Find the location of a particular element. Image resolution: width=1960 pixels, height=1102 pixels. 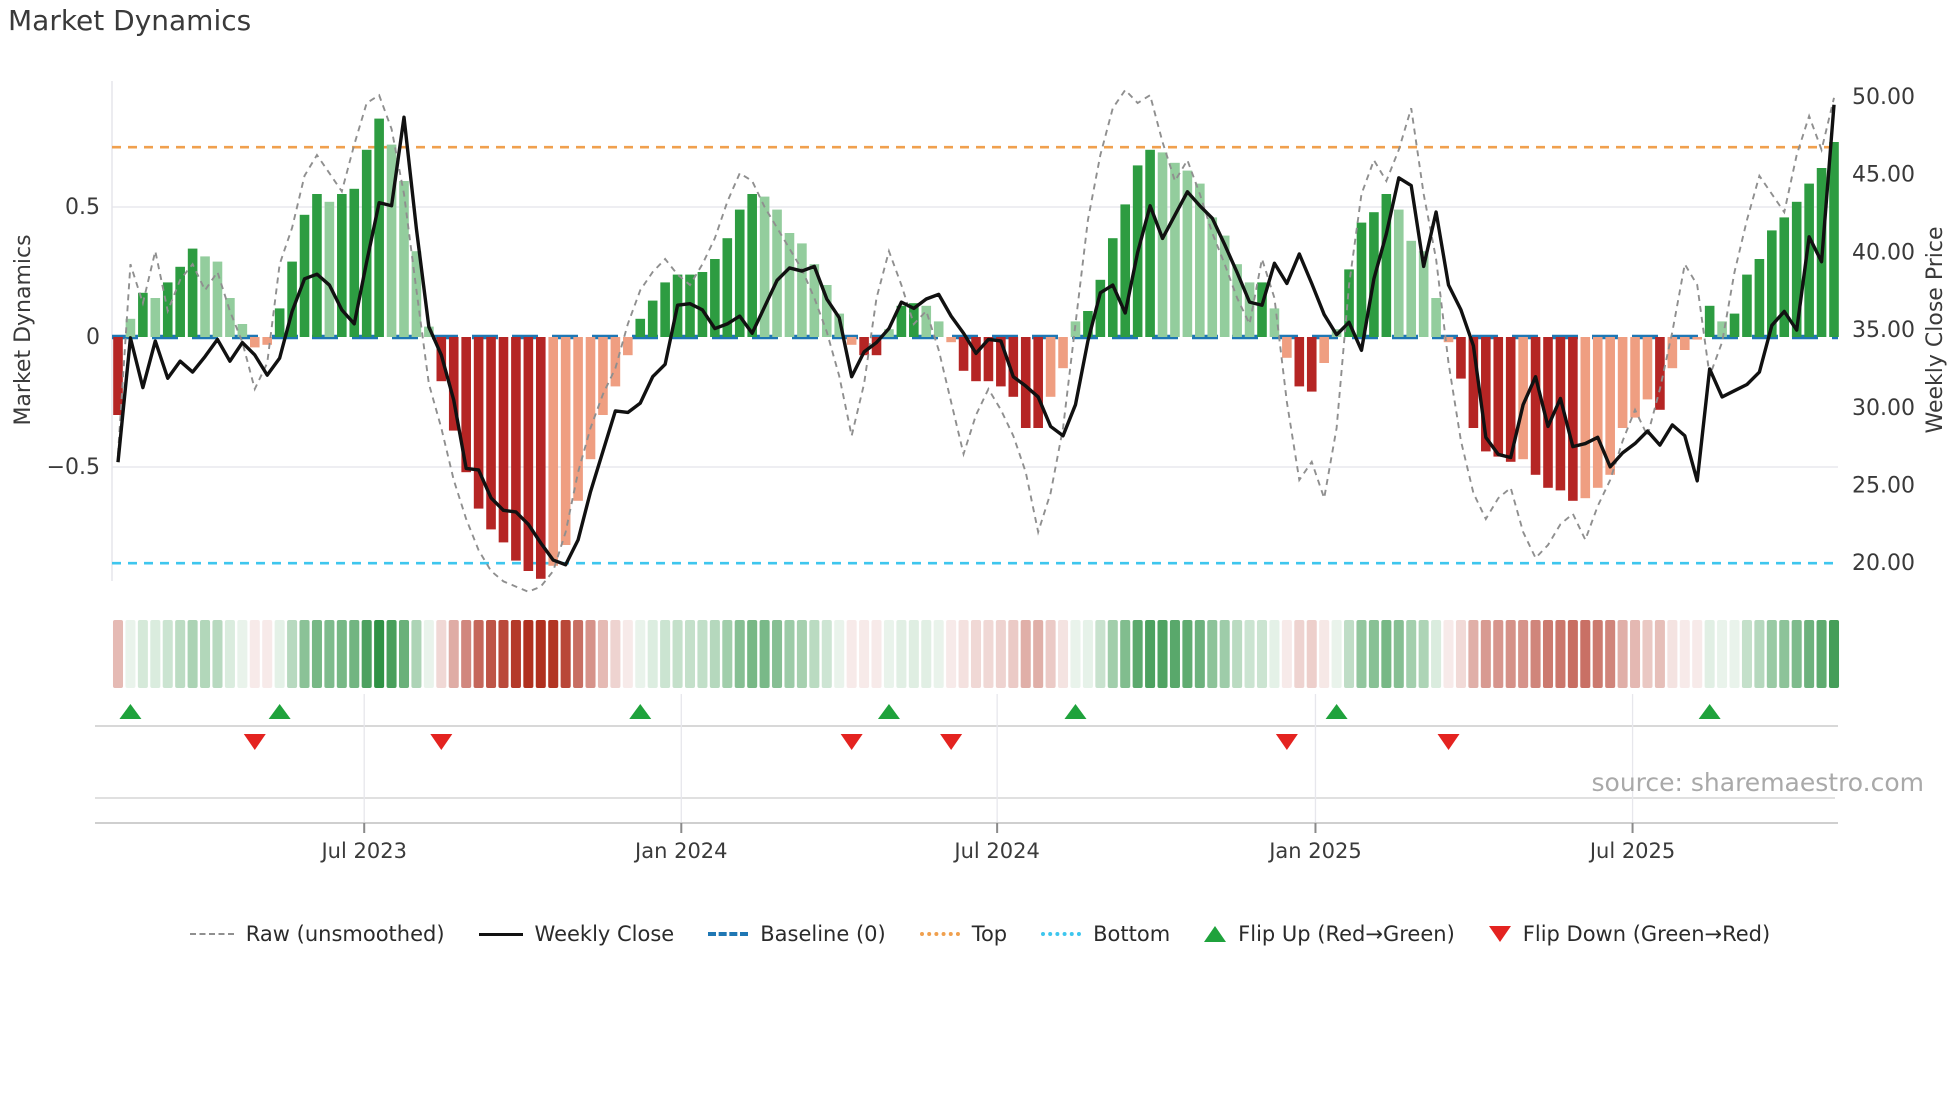

left-axis-title: Market Dynamics is located at coordinates (23, 329).